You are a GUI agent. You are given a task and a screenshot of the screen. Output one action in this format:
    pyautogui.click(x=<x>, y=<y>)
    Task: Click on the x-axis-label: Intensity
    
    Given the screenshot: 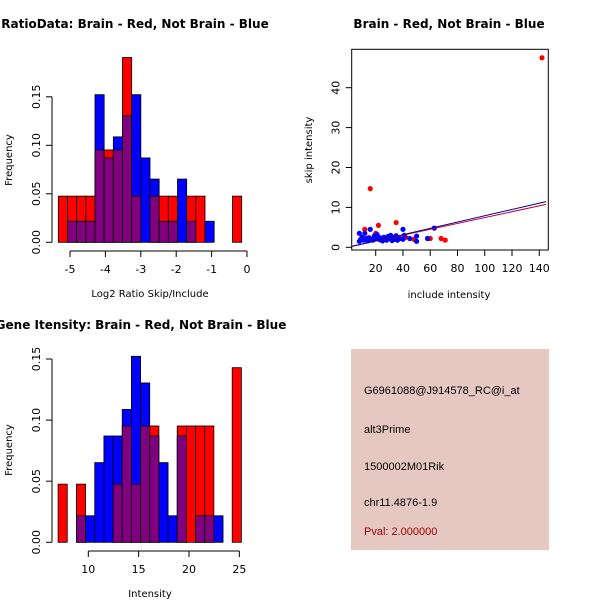 What is the action you would take?
    pyautogui.click(x=150, y=594)
    